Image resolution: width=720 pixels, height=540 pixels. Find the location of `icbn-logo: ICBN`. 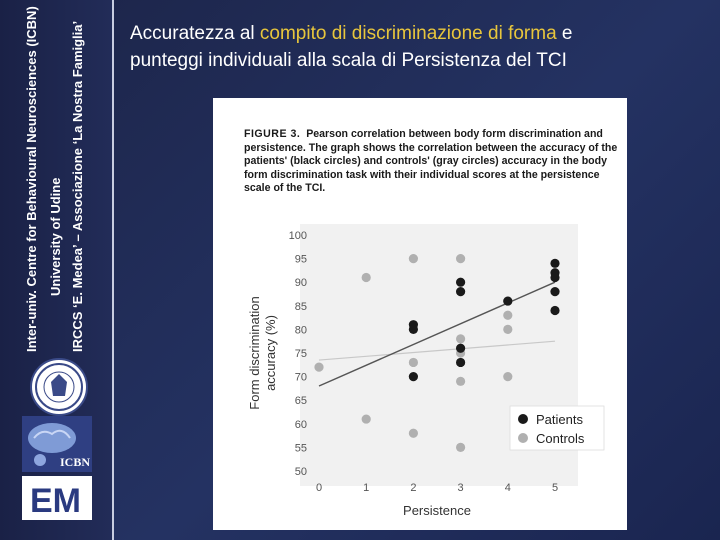

icbn-logo: ICBN is located at coordinates (57, 444).